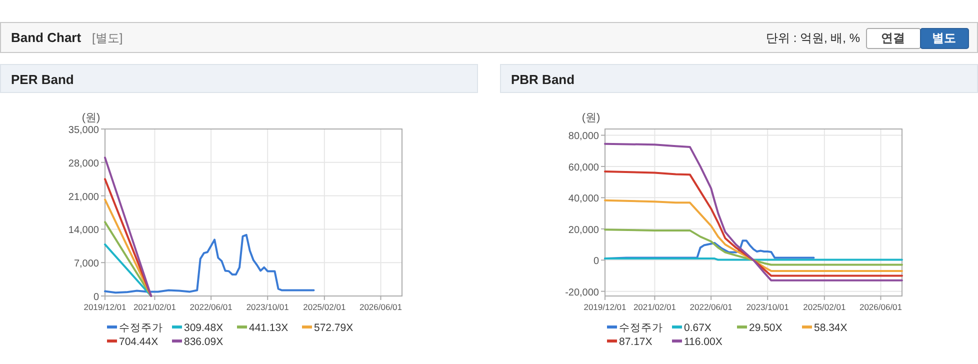  I want to click on y-tick-label: 14,000, so click(84, 230).